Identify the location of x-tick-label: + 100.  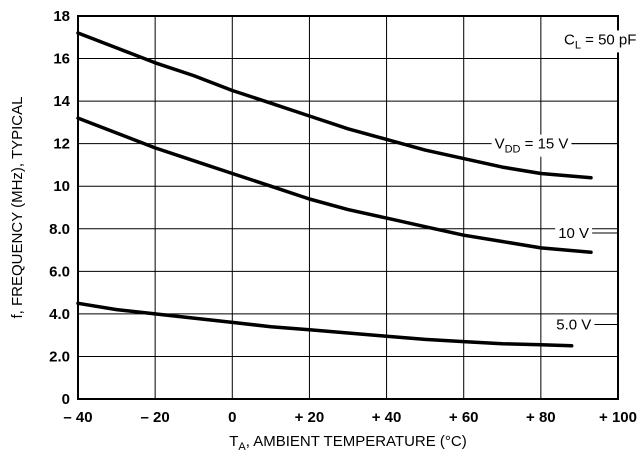
(618, 417).